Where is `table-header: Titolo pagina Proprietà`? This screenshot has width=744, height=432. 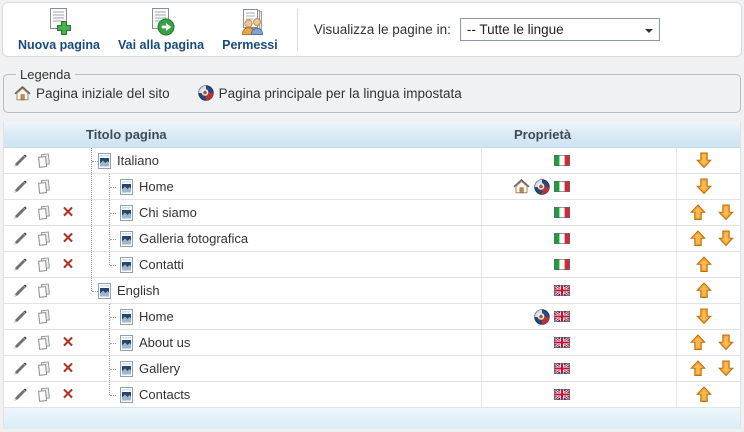
table-header: Titolo pagina Proprietà is located at coordinates (372, 135).